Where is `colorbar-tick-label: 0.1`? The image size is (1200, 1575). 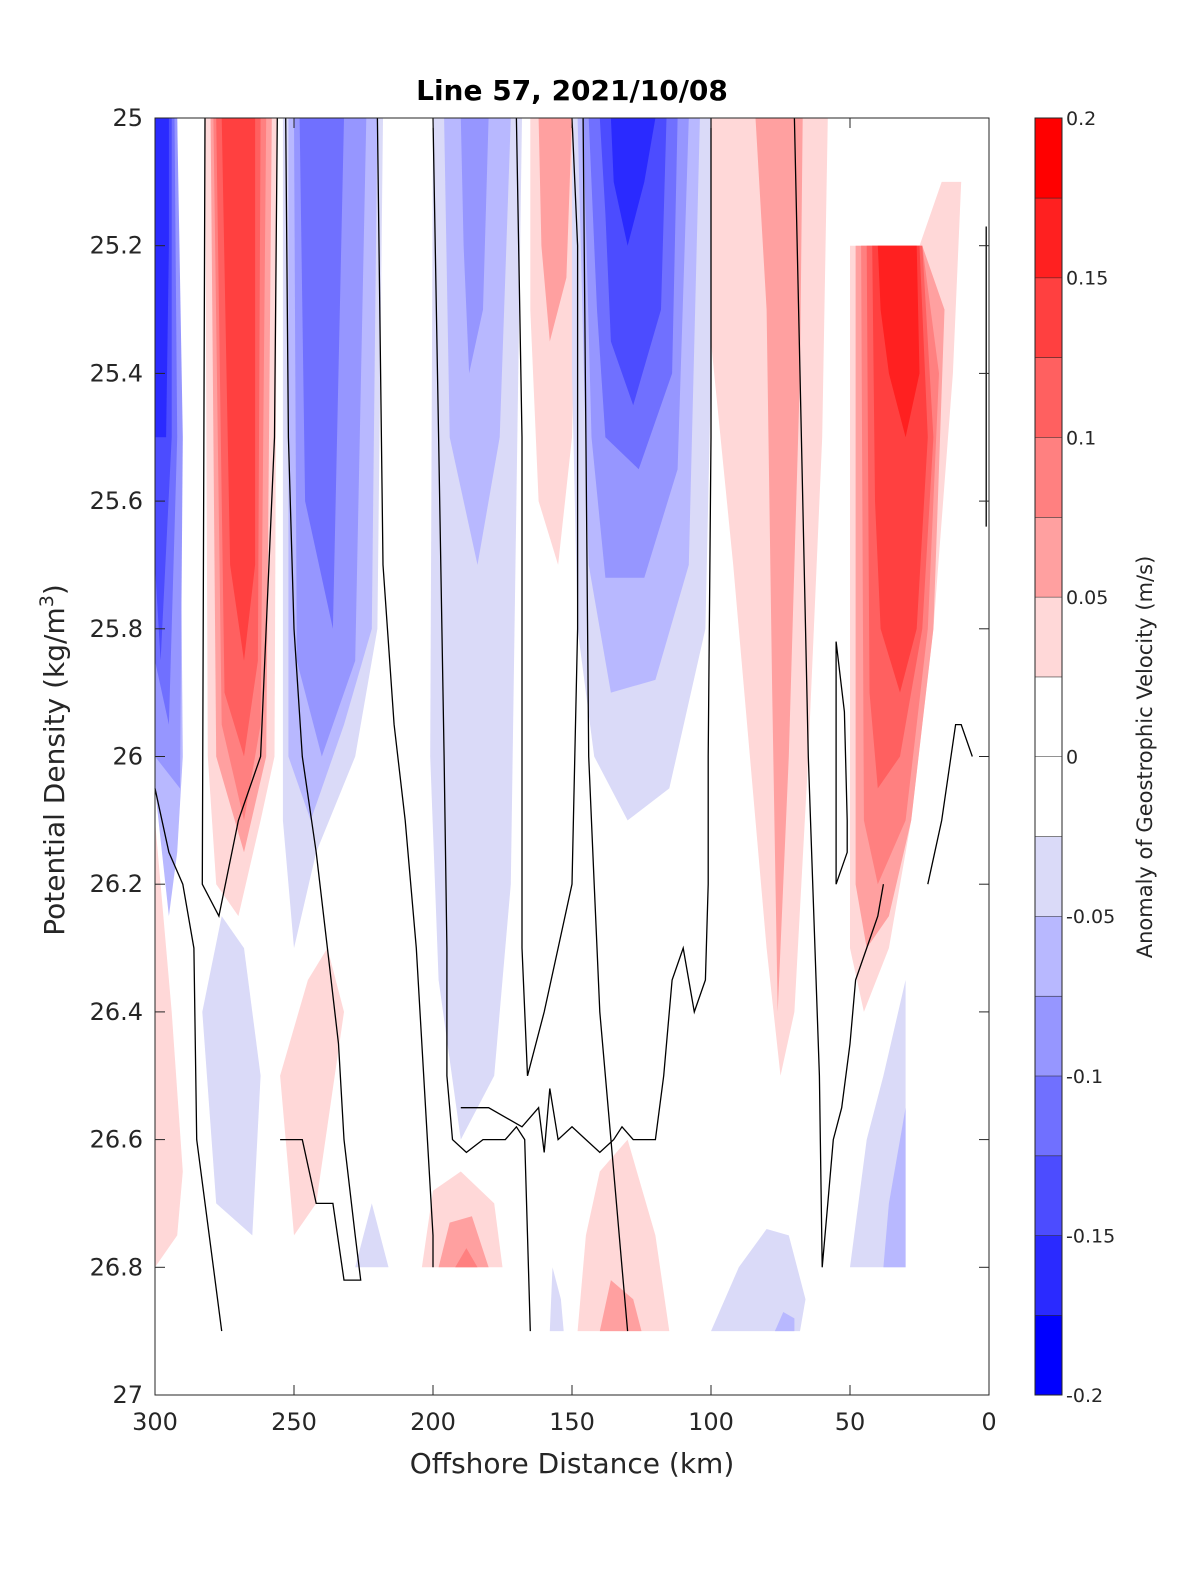
colorbar-tick-label: 0.1 is located at coordinates (1081, 438).